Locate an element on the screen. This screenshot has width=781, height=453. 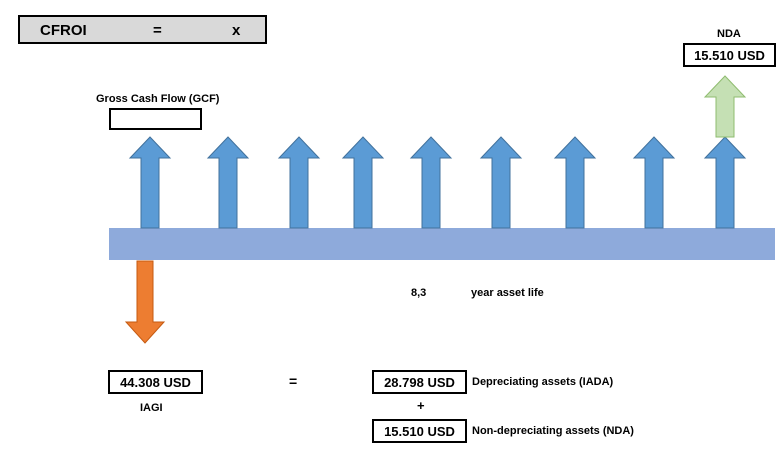
equation-plus: + is located at coordinates (421, 405).